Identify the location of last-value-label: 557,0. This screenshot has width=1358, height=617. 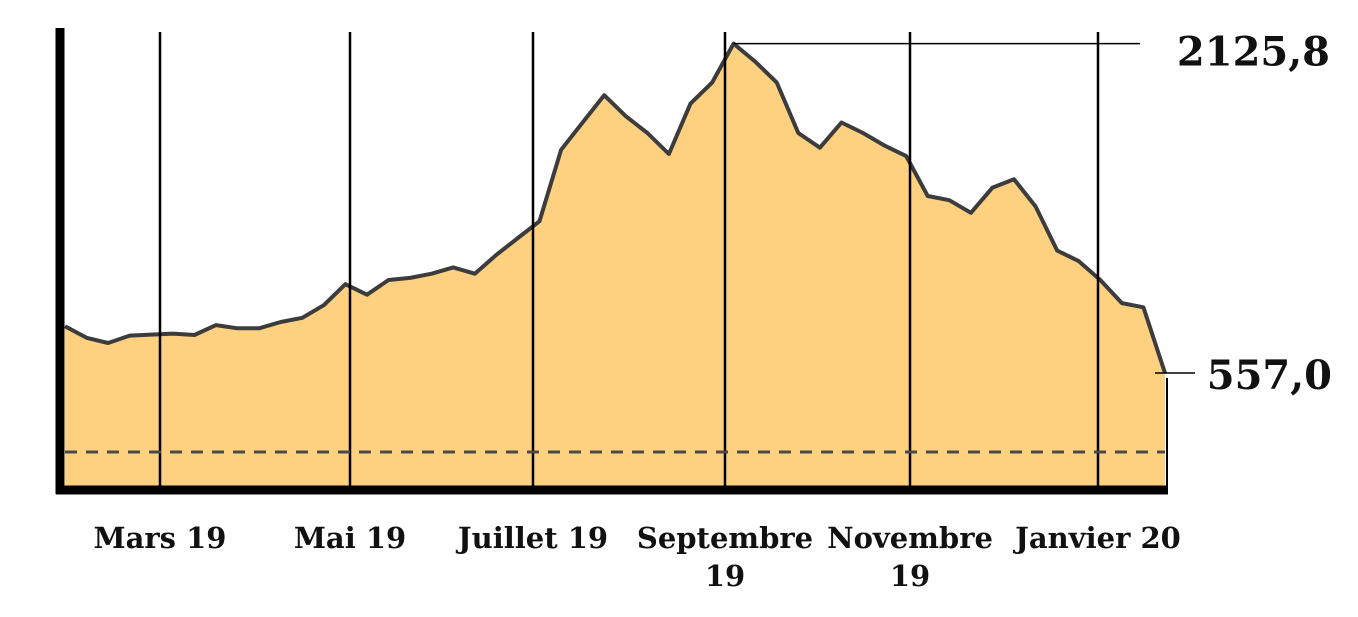
(1269, 375).